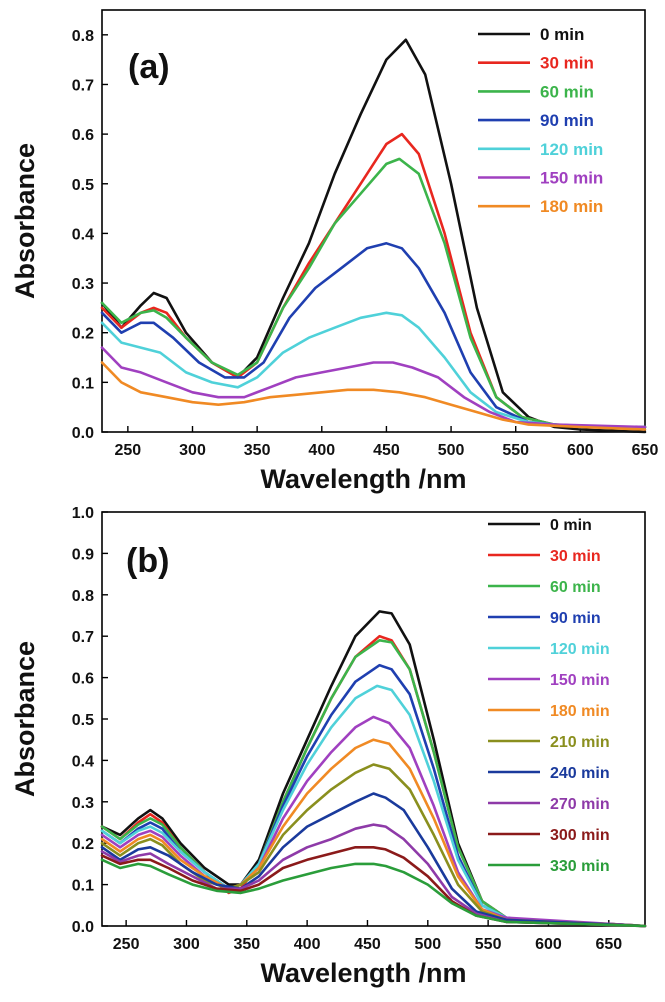  What do you see at coordinates (580, 773) in the screenshot?
I see `legend-label: 240 min` at bounding box center [580, 773].